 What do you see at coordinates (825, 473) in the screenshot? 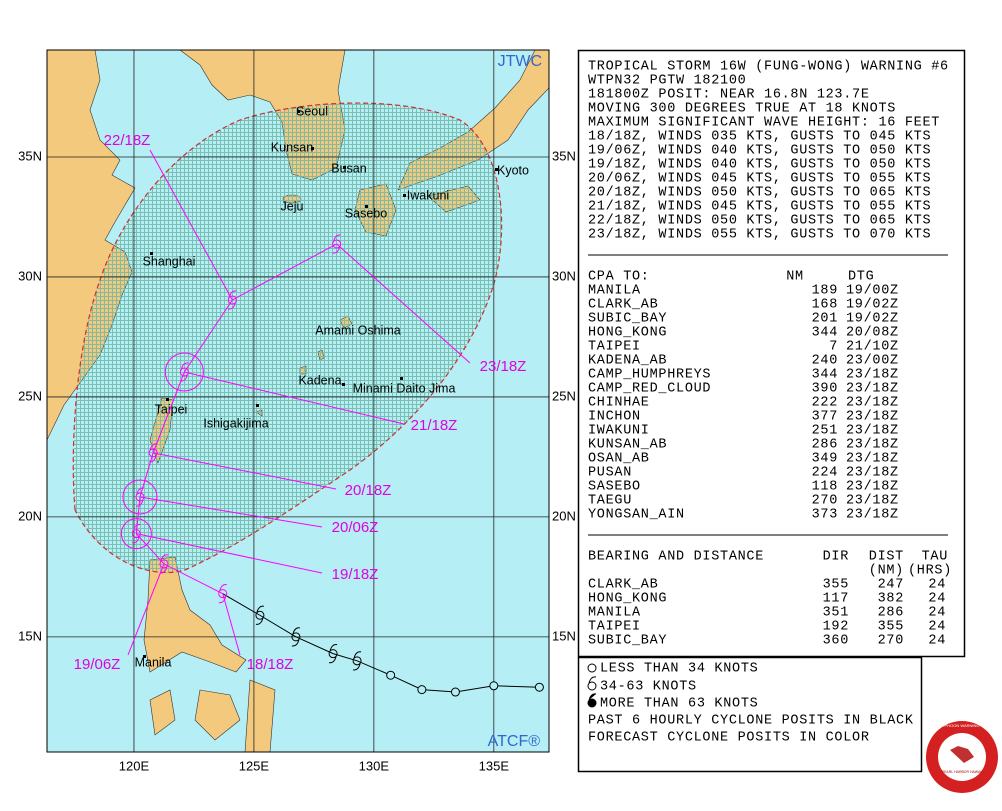
I see `cpa-distance: 224` at bounding box center [825, 473].